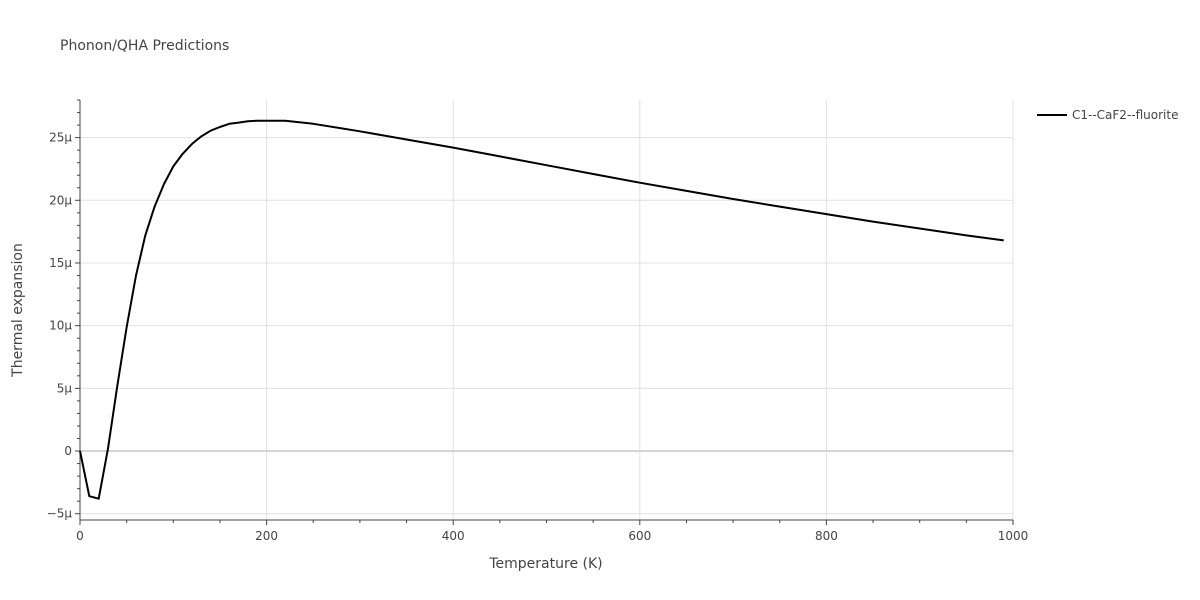 The height and width of the screenshot is (600, 1200). I want to click on x-tick-label: 200, so click(266, 536).